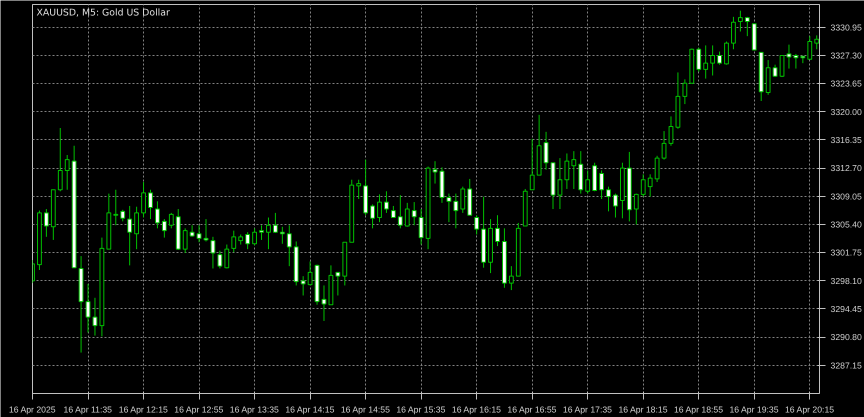 The height and width of the screenshot is (417, 864). What do you see at coordinates (846, 196) in the screenshot?
I see `y-tick-label: 3309.05` at bounding box center [846, 196].